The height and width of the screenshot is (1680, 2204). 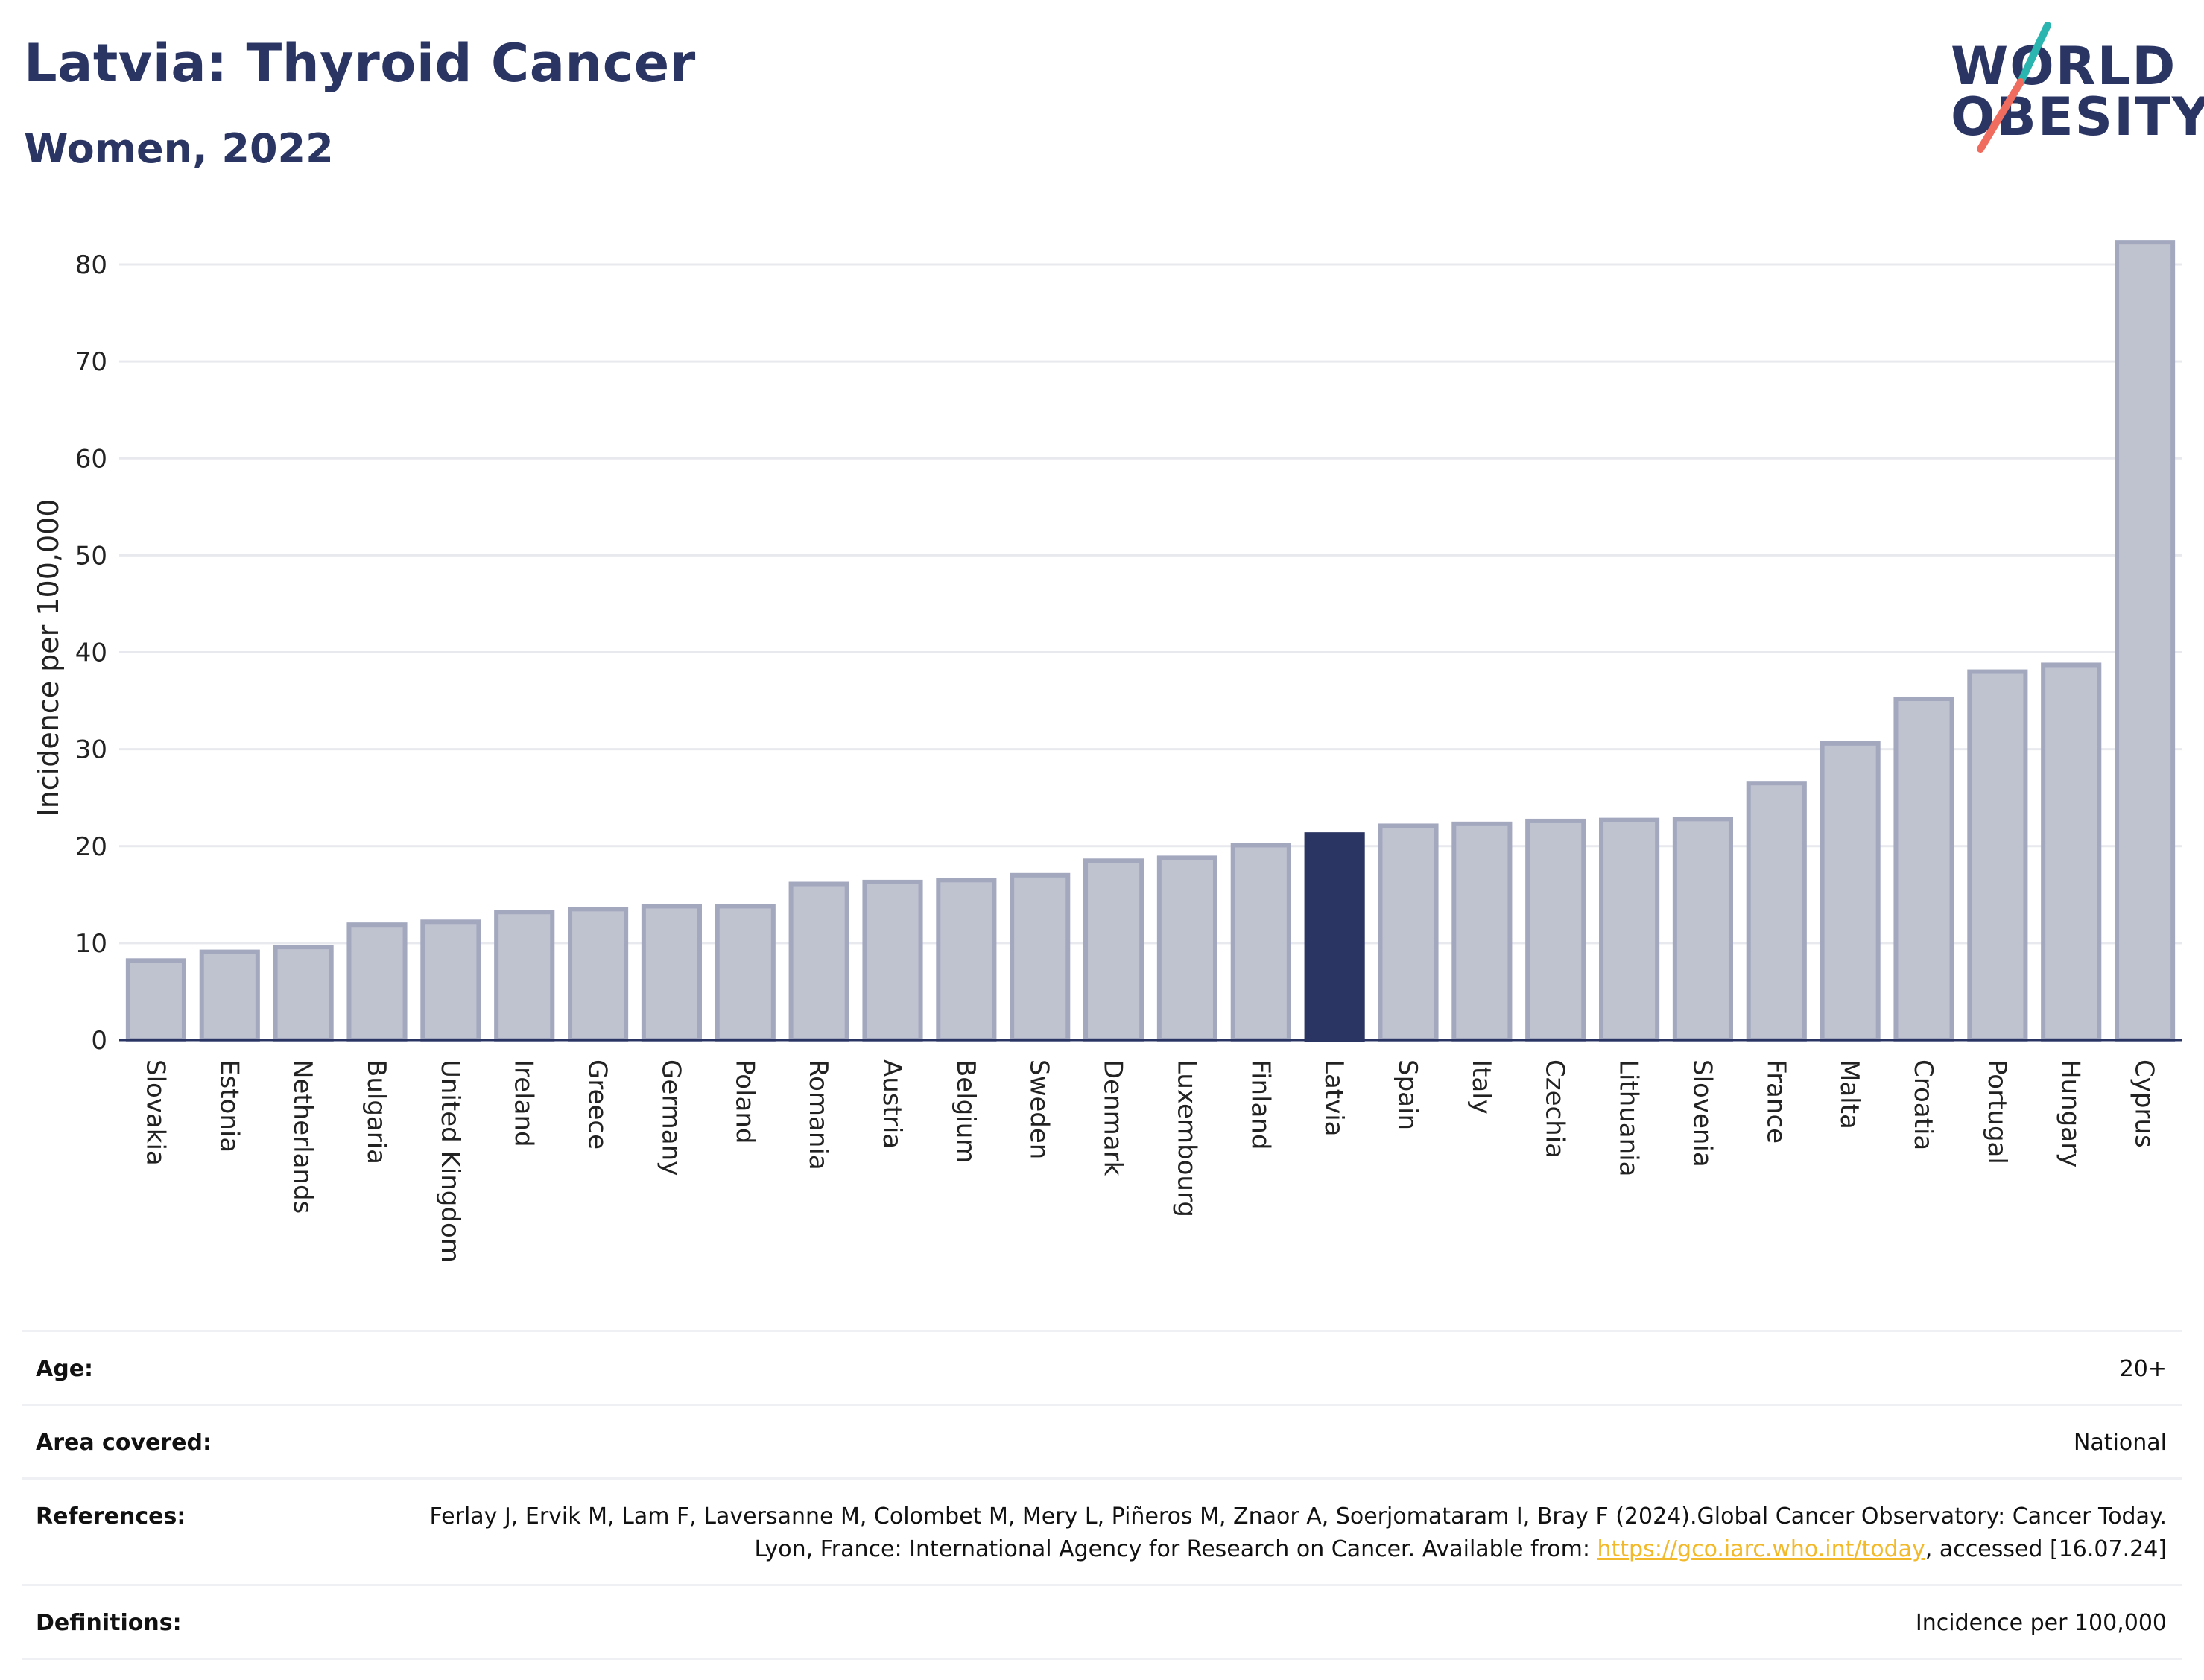 What do you see at coordinates (892, 961) in the screenshot?
I see `bar-austria` at bounding box center [892, 961].